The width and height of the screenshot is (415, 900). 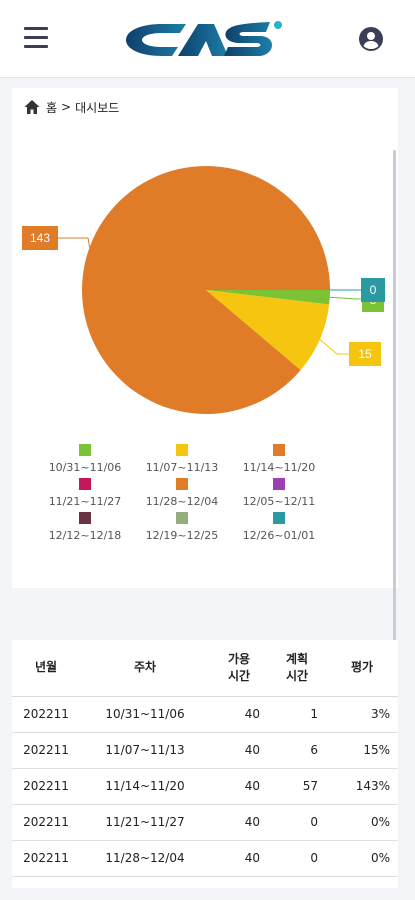 I want to click on breadcrumb-home: 홈, so click(x=52, y=107).